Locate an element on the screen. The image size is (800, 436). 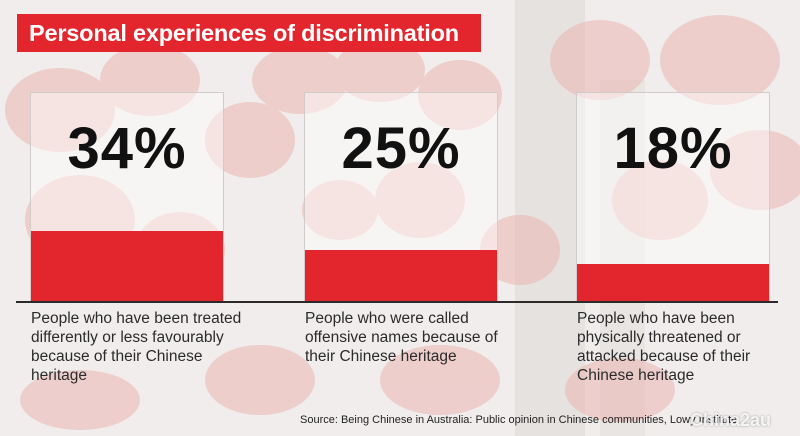
data-label-1: 25% is located at coordinates (401, 148).